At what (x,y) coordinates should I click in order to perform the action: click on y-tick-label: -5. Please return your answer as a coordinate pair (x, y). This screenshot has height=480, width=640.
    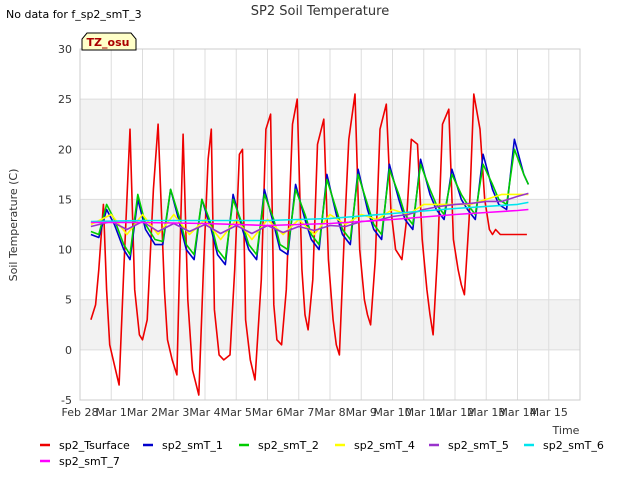
    Looking at the image, I should click on (66, 400).